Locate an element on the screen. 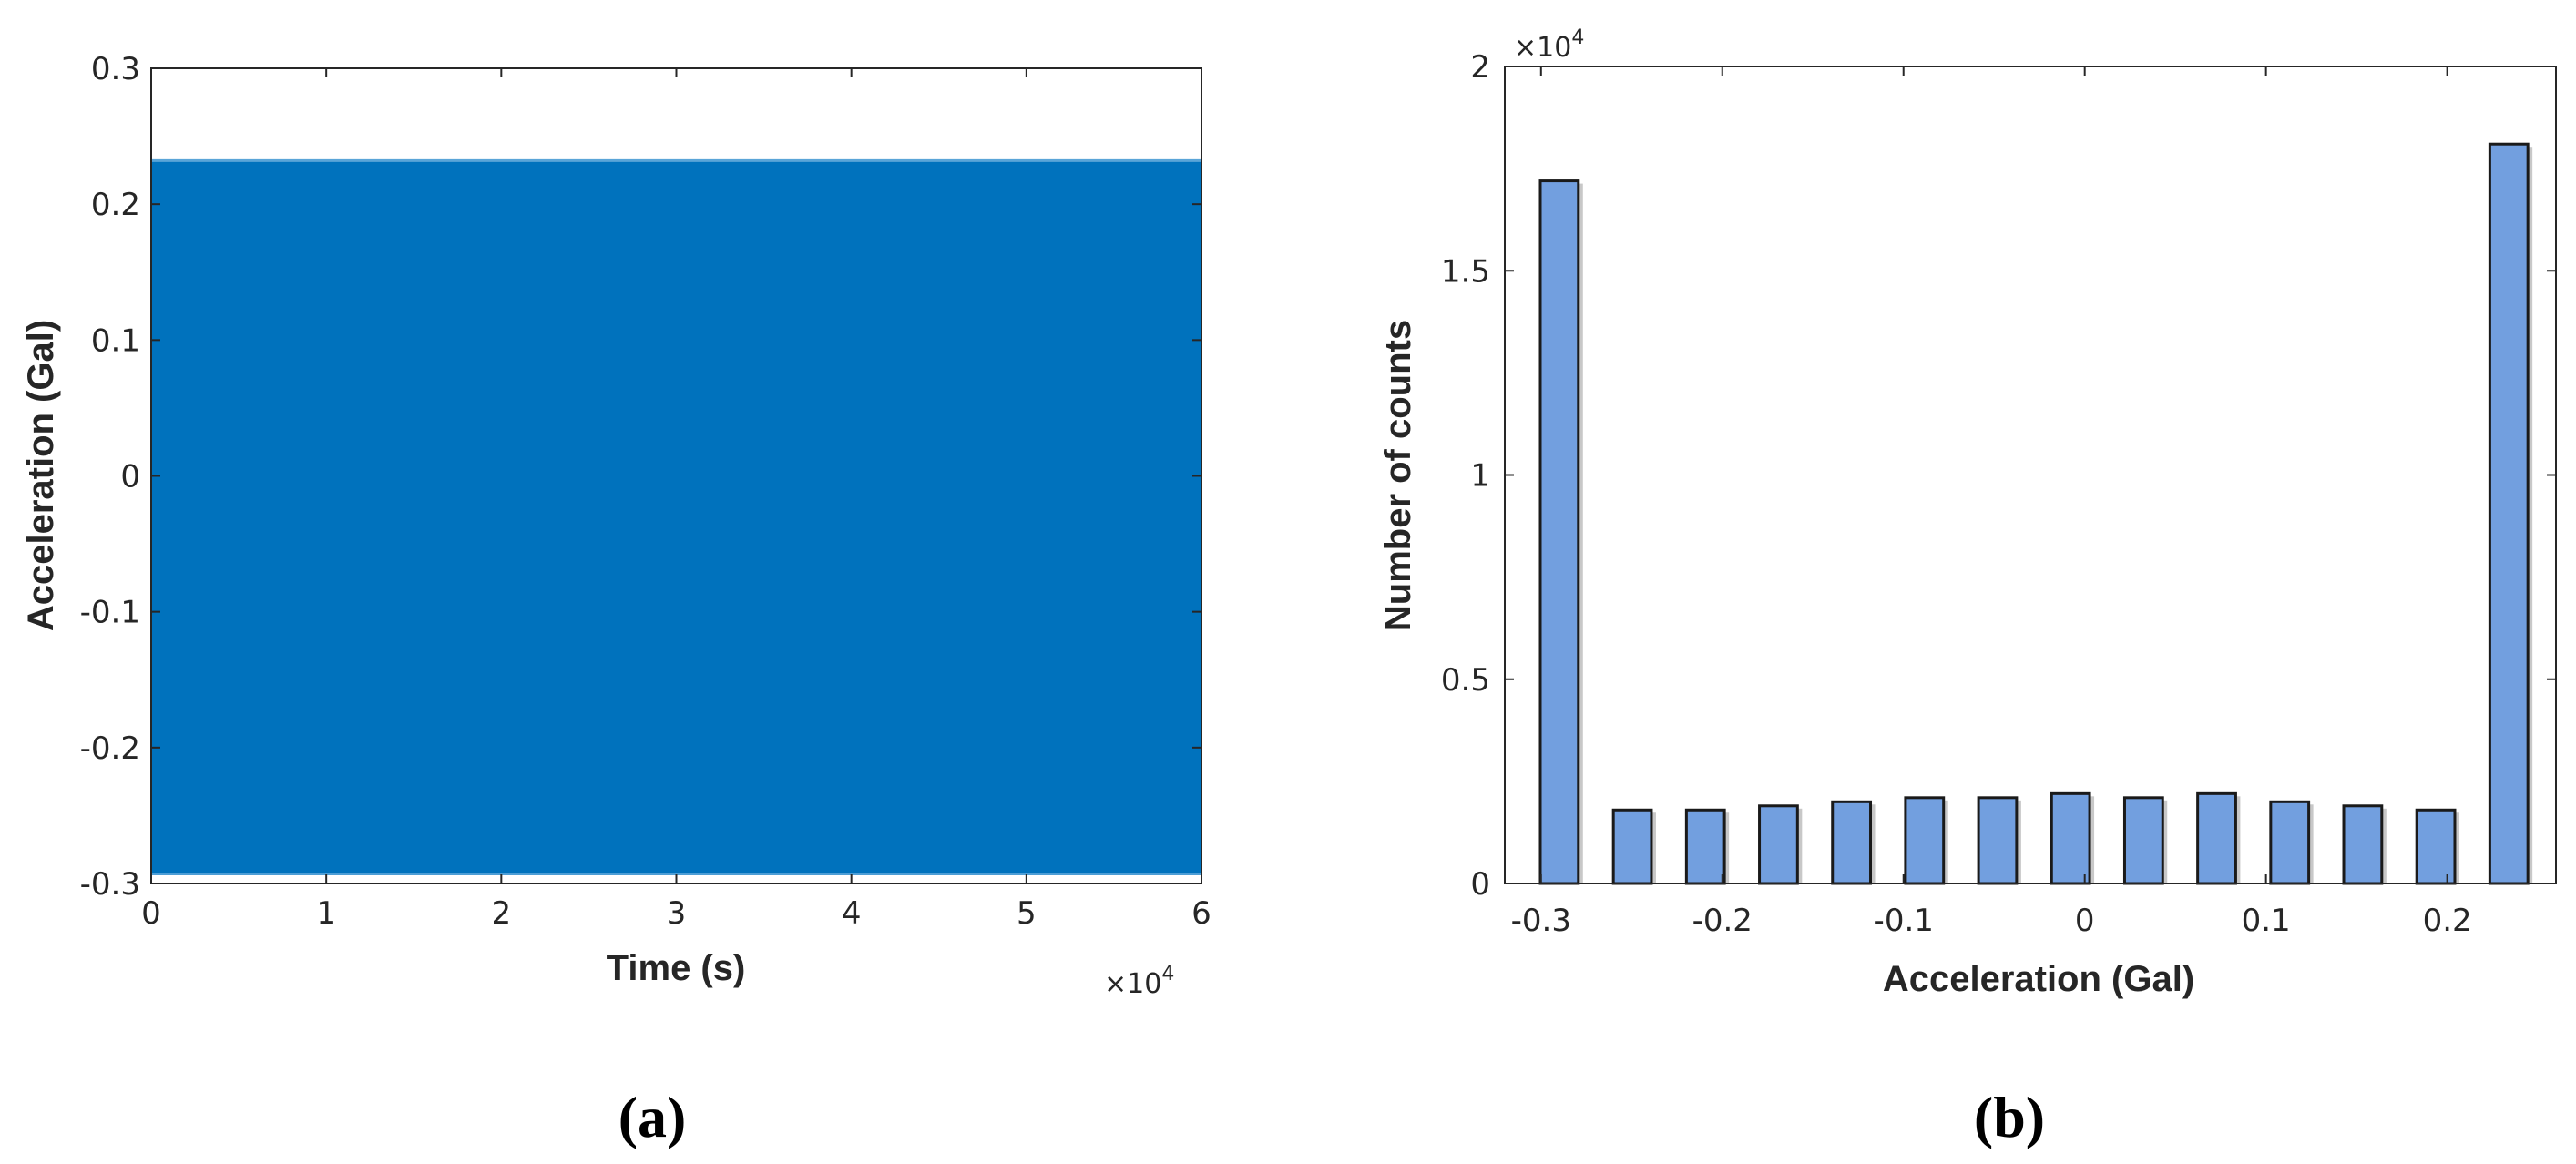 Image resolution: width=2576 pixels, height=1164 pixels. chart-a-ytick-label: 0.2 is located at coordinates (116, 205).